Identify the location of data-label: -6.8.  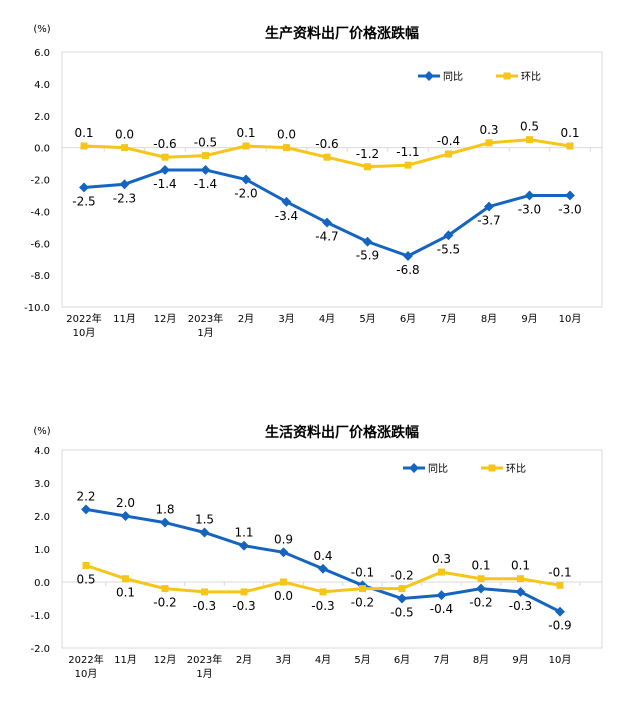
(407, 270).